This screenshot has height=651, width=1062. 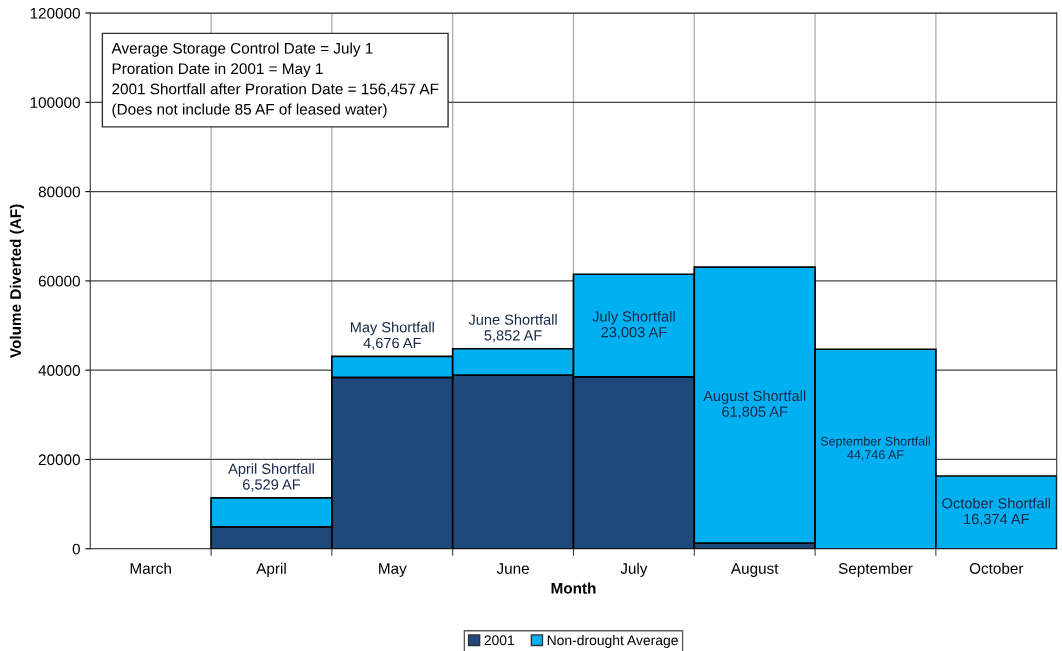 I want to click on y-tick-label: 100000, so click(x=55, y=102).